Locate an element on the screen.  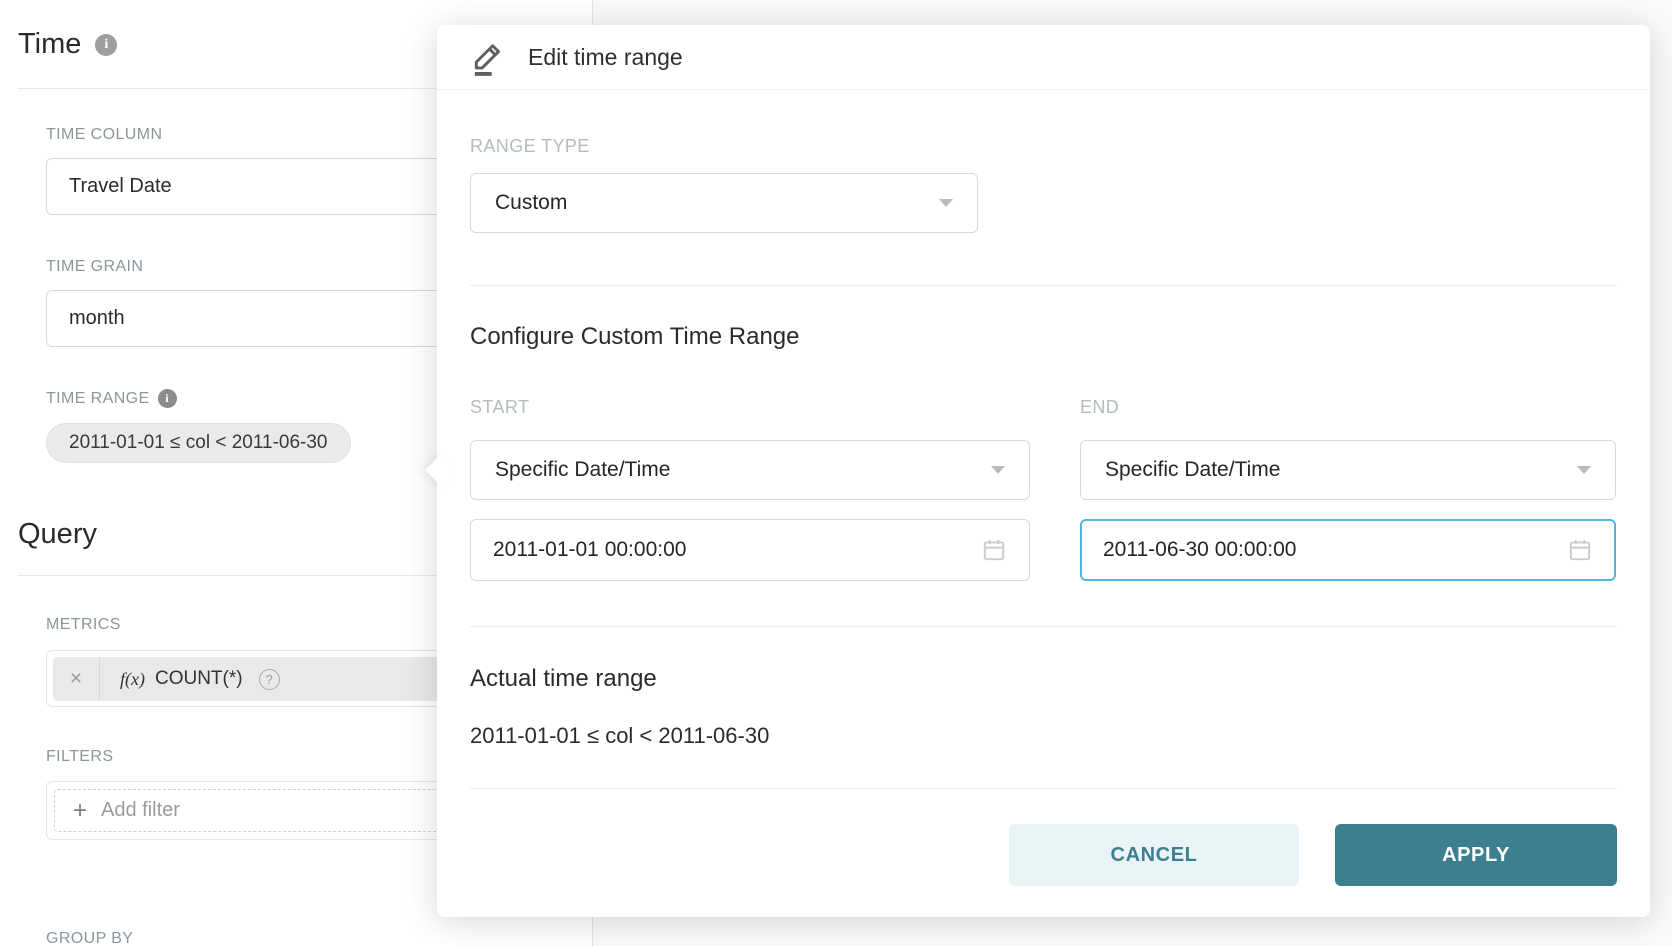
time-section-title: Time i is located at coordinates (68, 44).